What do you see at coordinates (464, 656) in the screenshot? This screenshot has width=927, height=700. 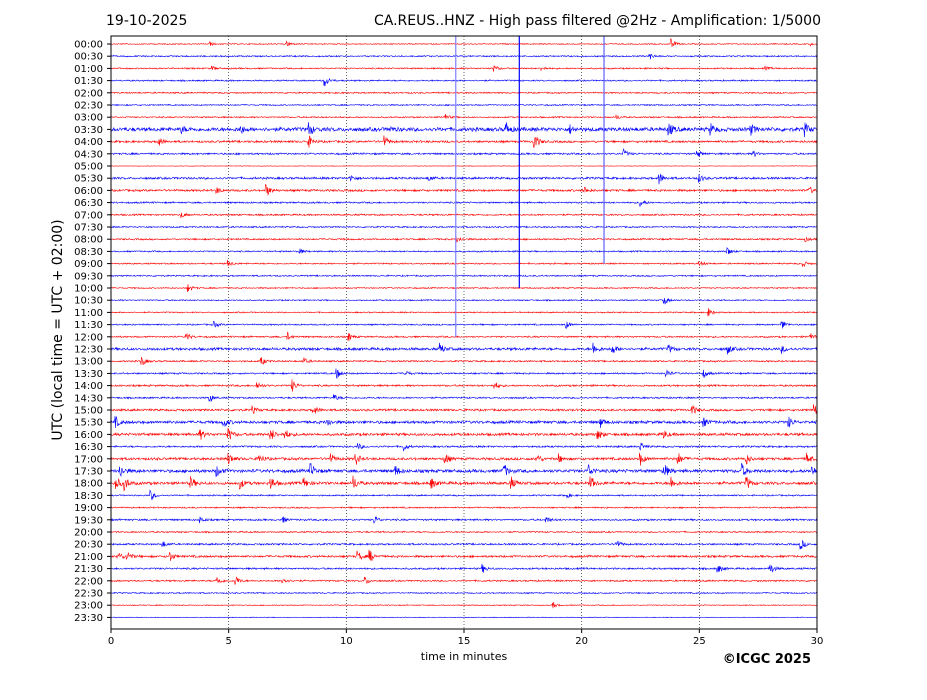 I see `x-axis-label: time in minutes` at bounding box center [464, 656].